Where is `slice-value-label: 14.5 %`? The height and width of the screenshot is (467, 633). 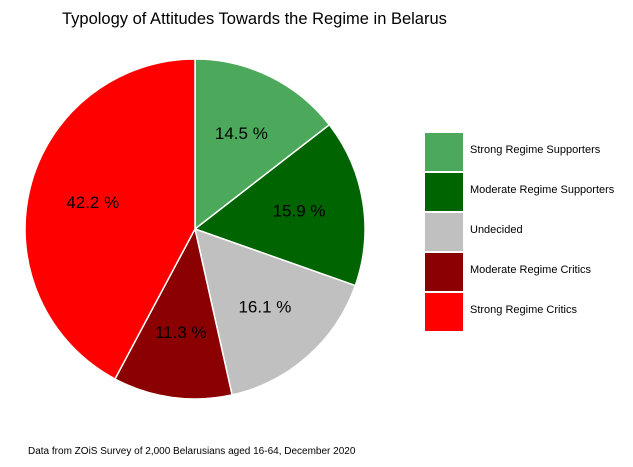 slice-value-label: 14.5 % is located at coordinates (241, 133).